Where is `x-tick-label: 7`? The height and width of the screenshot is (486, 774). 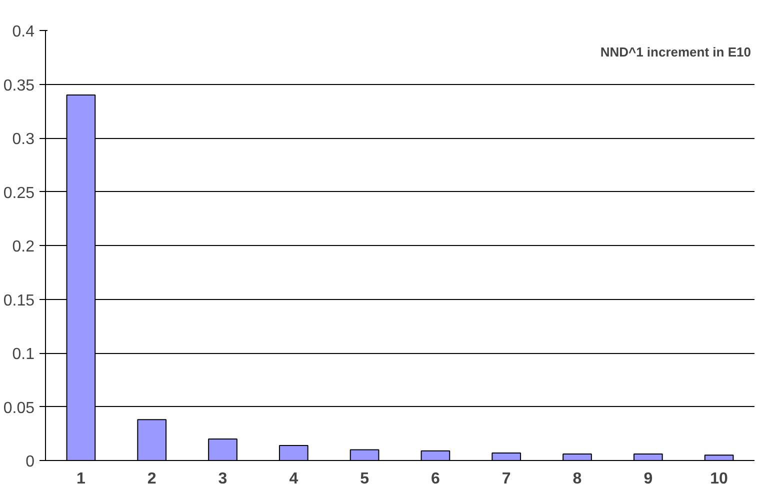
x-tick-label: 7 is located at coordinates (506, 478).